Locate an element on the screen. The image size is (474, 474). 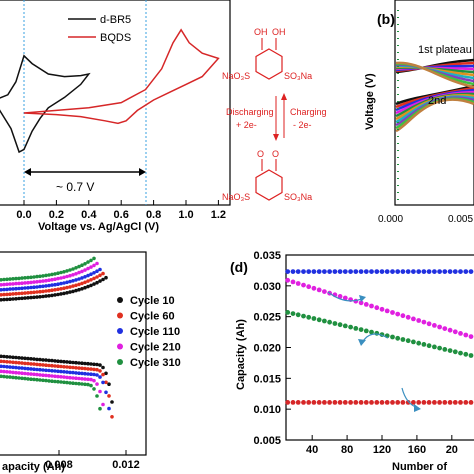
panel-d-y-tick-label: 0.010 is located at coordinates (267, 410).